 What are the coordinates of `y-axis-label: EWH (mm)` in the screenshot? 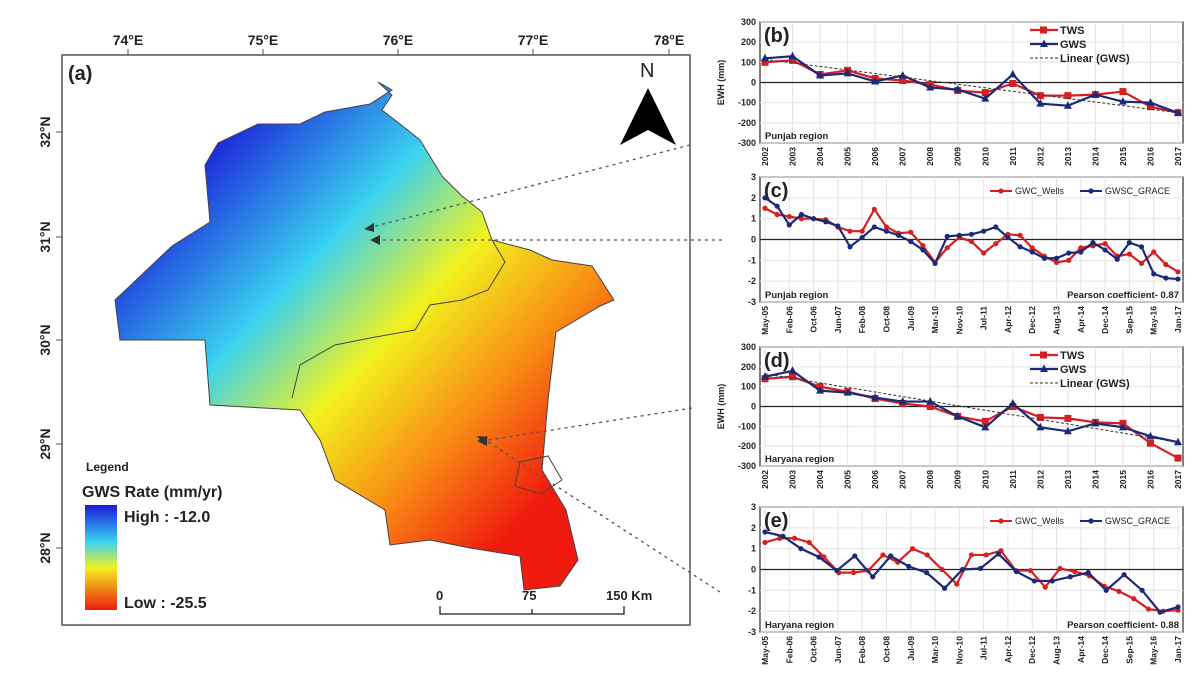 It's located at (721, 407).